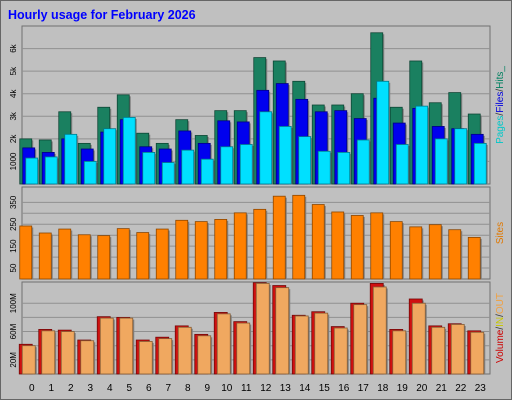 The width and height of the screenshot is (512, 400). I want to click on x-tick-label: 15, so click(325, 388).